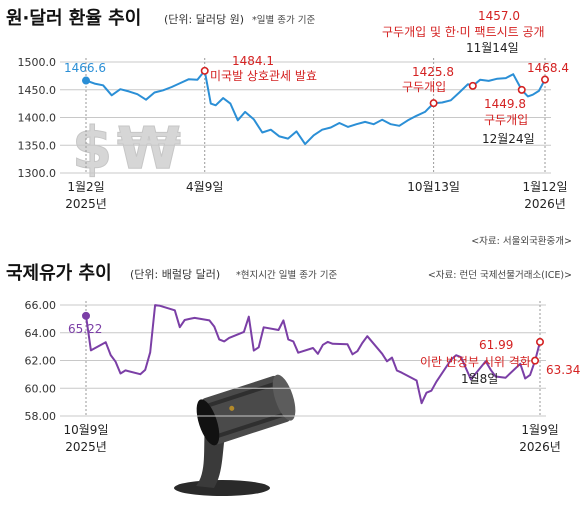  I want to click on oil-jan8-value-label: 61.99, so click(496, 345).